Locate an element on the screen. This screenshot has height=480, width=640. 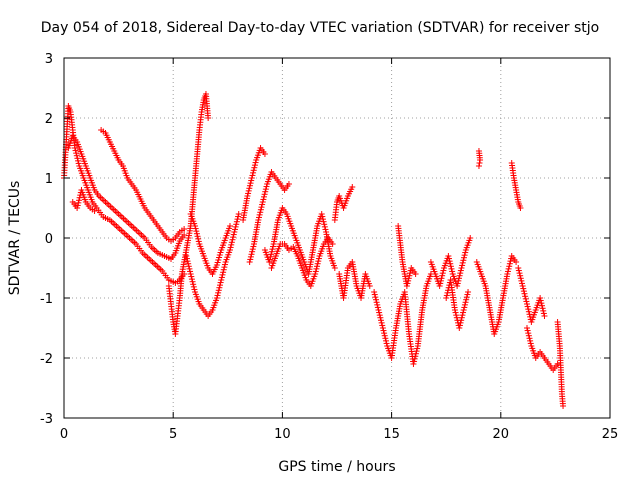
y-tick-label: 0 is located at coordinates (49, 239).